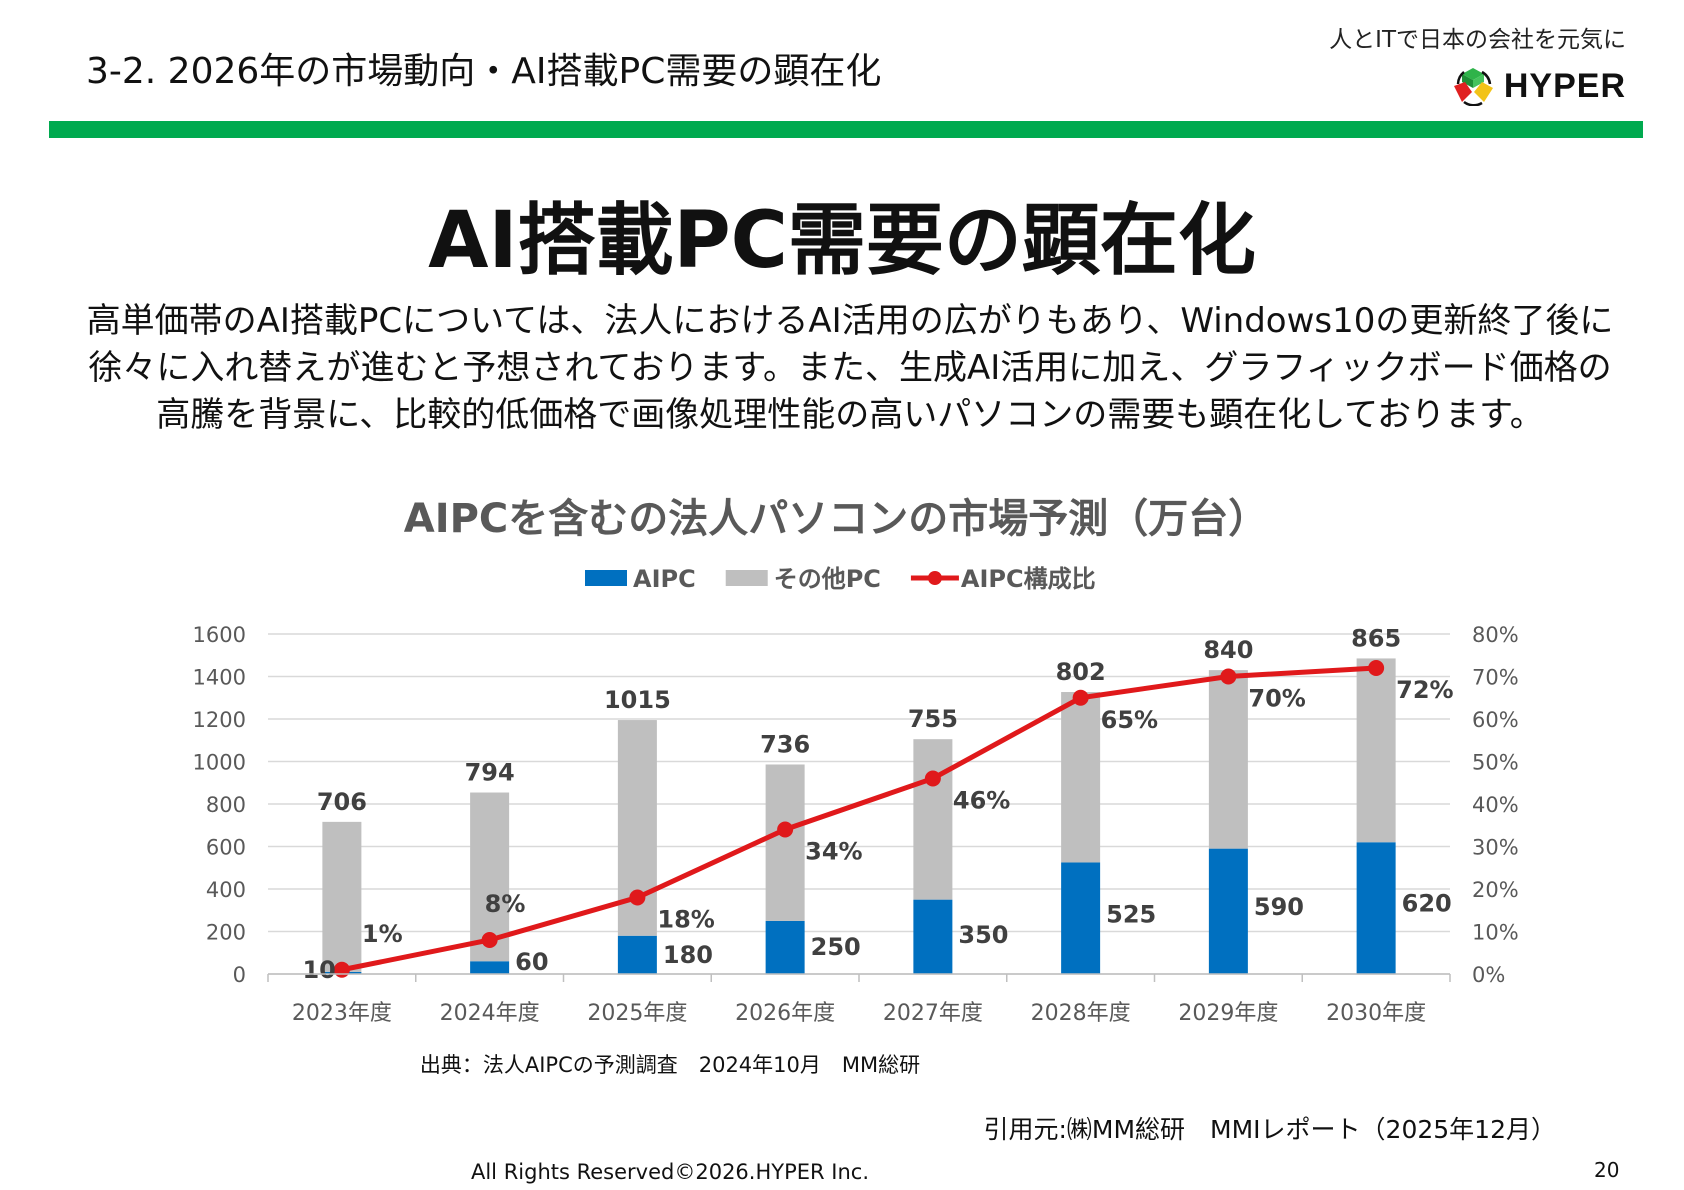  I want to click on y-left-tick-label: 200, so click(226, 933).